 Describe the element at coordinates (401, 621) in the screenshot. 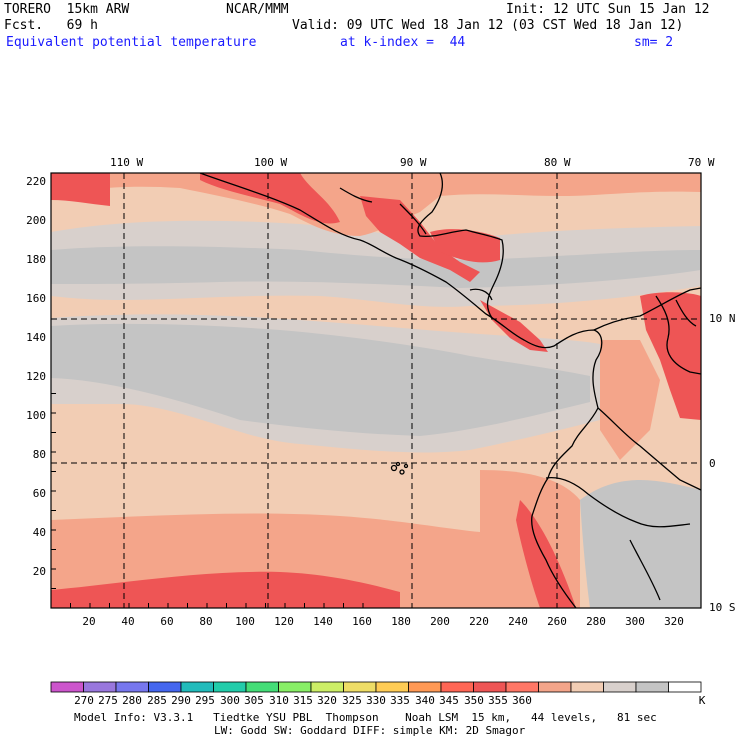

I see `x-tick-label: 180` at that location.